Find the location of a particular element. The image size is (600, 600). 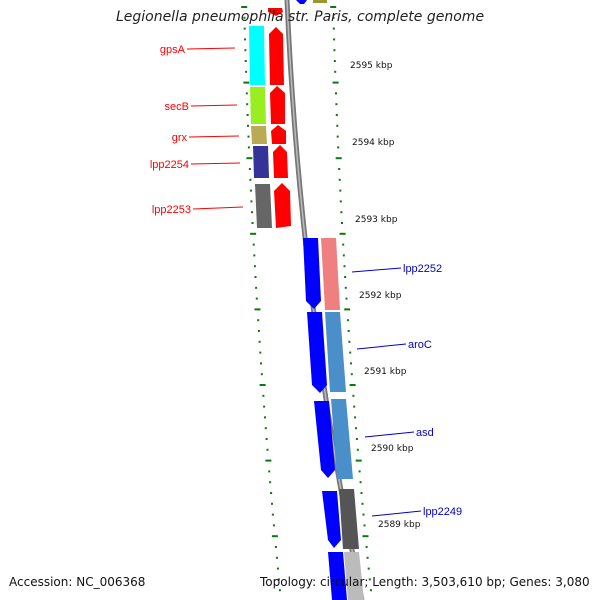

gene-arrow-aroC is located at coordinates (317, 352).